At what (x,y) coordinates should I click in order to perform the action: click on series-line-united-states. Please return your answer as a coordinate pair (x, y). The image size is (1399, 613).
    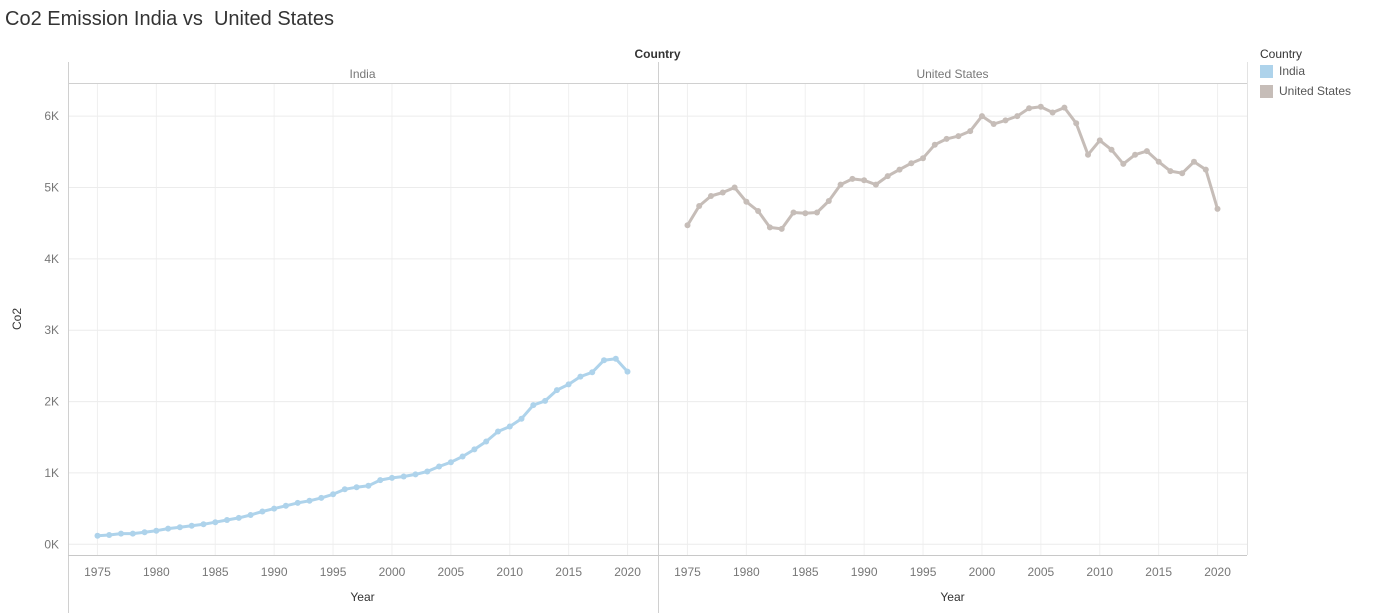
    Looking at the image, I should click on (952, 168).